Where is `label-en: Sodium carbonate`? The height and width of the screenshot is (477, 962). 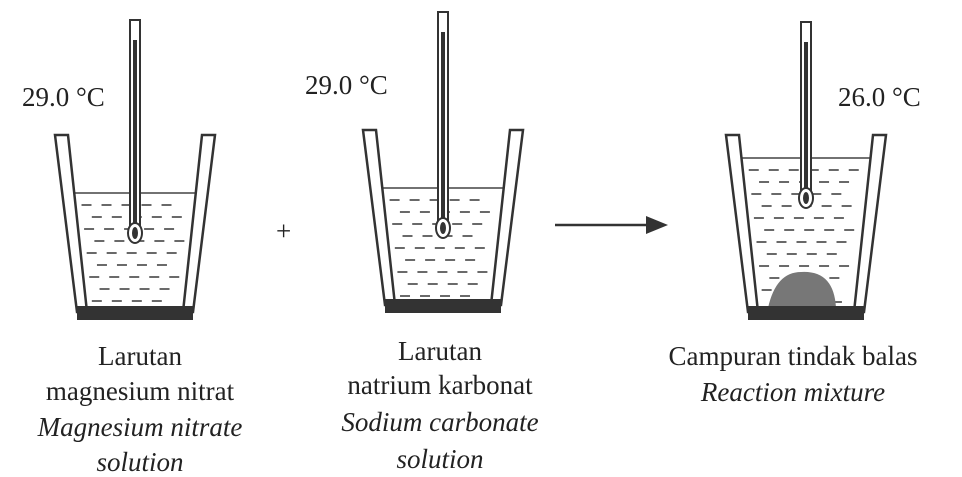
label-en: Sodium carbonate is located at coordinates (439, 422).